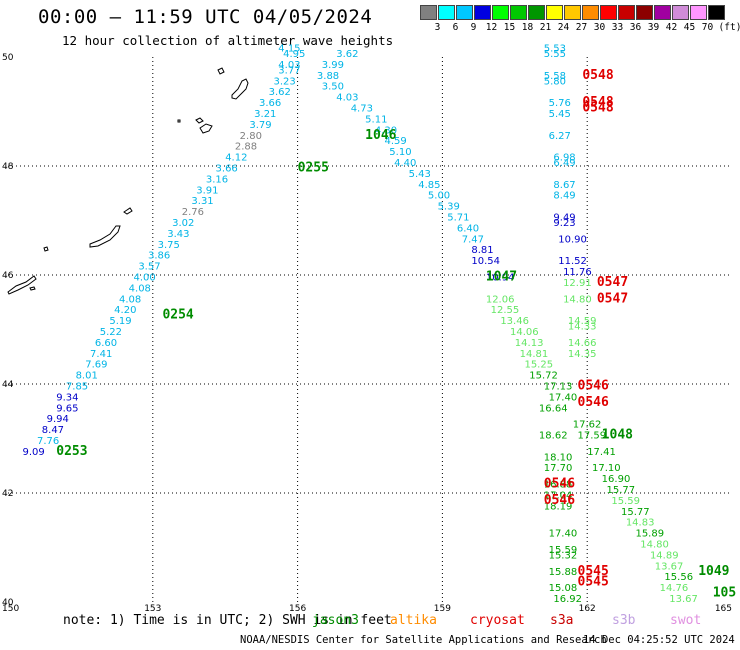 The height and width of the screenshot is (650, 740). Describe the element at coordinates (678, 577) in the screenshot. I see `wave-height-value: 15.56` at that location.